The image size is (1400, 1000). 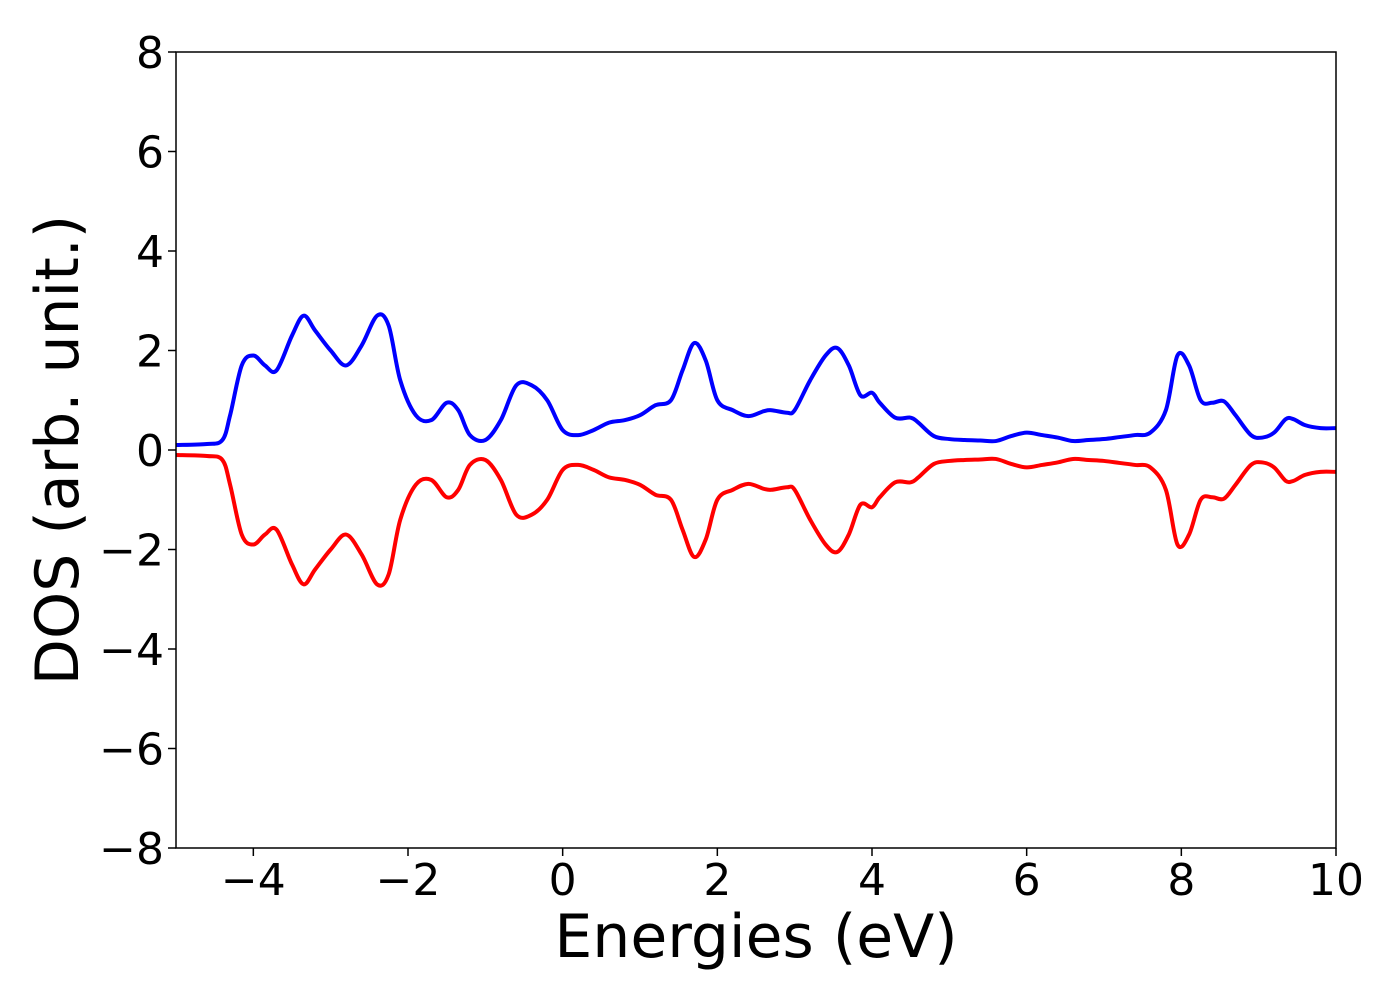 What do you see at coordinates (150, 53) in the screenshot?
I see `y-tick-label: 8` at bounding box center [150, 53].